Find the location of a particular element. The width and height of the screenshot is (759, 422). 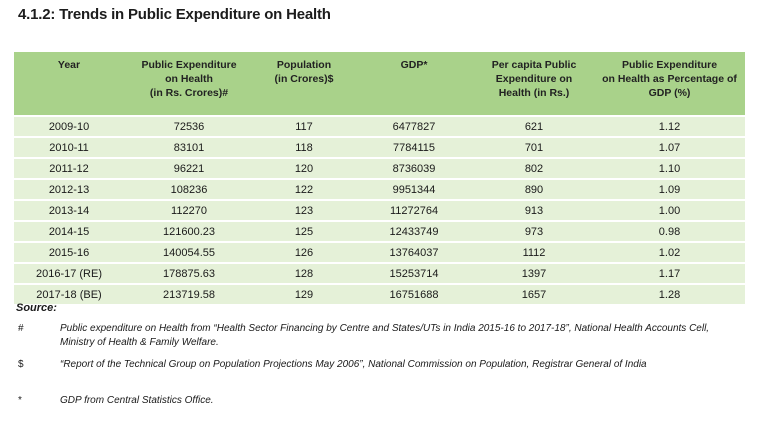

table-row: 2009-10 72536 117 6477827 621 1.12 is located at coordinates (379, 126).